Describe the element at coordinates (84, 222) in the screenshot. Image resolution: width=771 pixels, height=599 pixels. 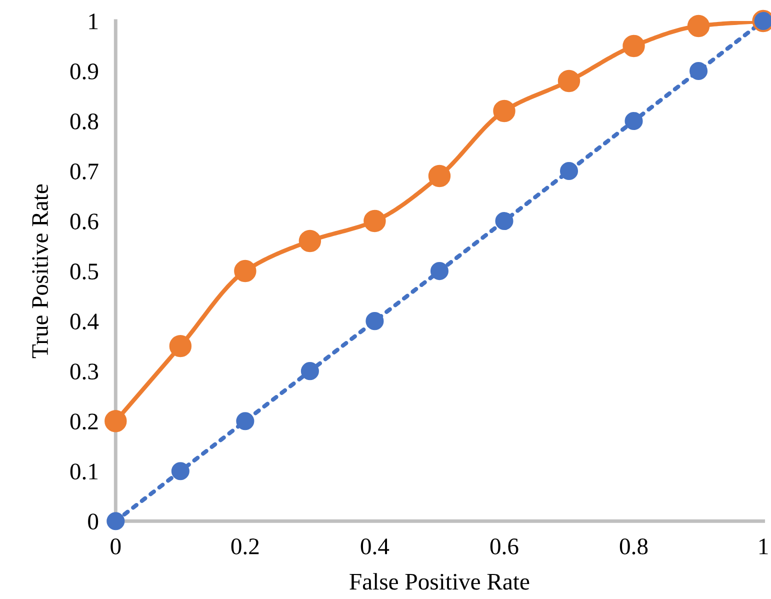
I see `y-tick-label: 0.6` at that location.